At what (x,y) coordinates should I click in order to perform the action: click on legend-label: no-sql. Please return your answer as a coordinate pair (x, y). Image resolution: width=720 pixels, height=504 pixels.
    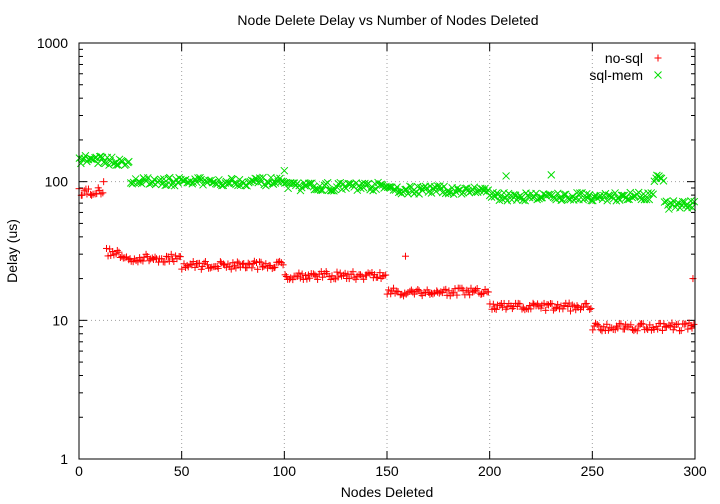
    Looking at the image, I should click on (624, 58).